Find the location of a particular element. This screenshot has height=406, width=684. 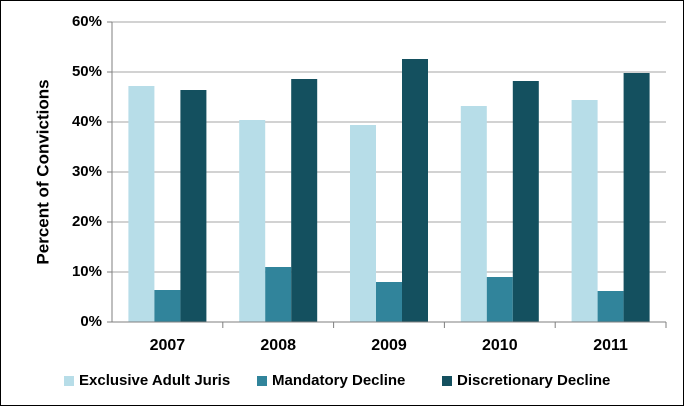

x-tick-label: 2008 is located at coordinates (278, 345).